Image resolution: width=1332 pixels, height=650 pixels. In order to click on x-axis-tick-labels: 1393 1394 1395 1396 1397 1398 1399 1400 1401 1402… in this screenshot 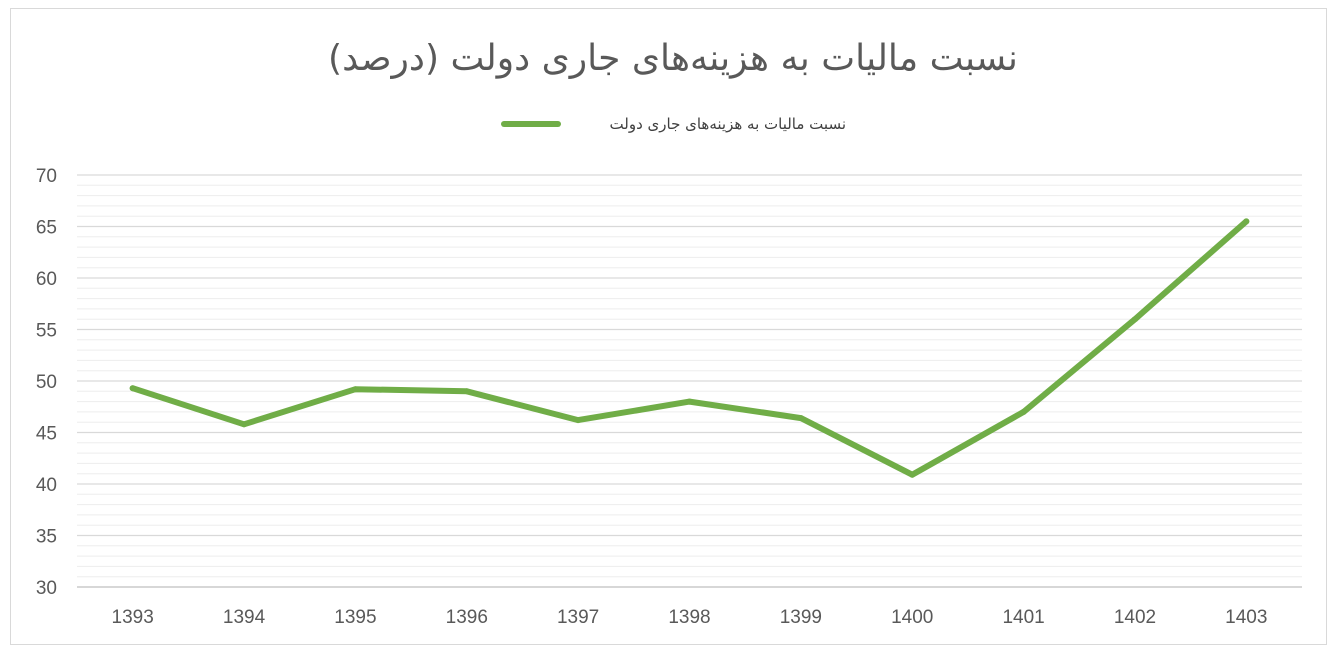, I will do `click(690, 617)`.